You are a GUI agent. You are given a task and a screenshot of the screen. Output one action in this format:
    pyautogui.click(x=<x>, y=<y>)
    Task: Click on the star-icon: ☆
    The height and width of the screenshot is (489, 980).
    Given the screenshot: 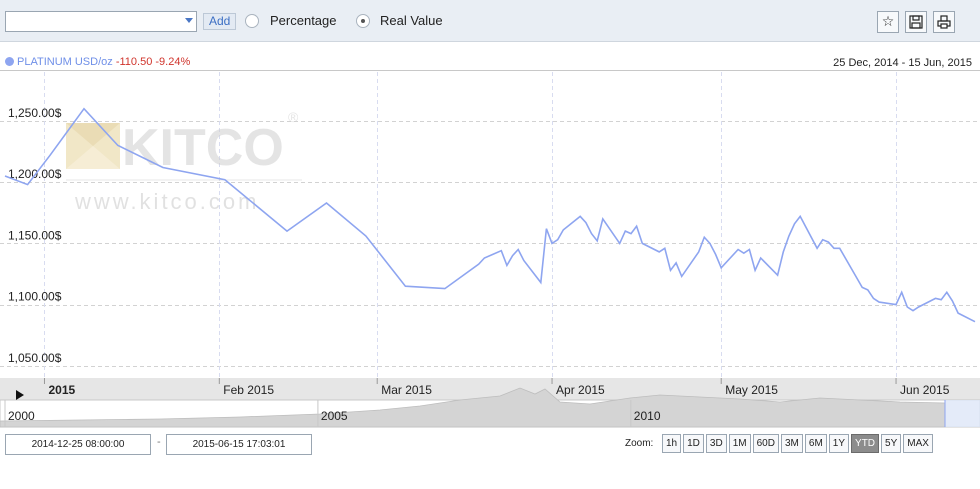 What is the action you would take?
    pyautogui.click(x=888, y=22)
    